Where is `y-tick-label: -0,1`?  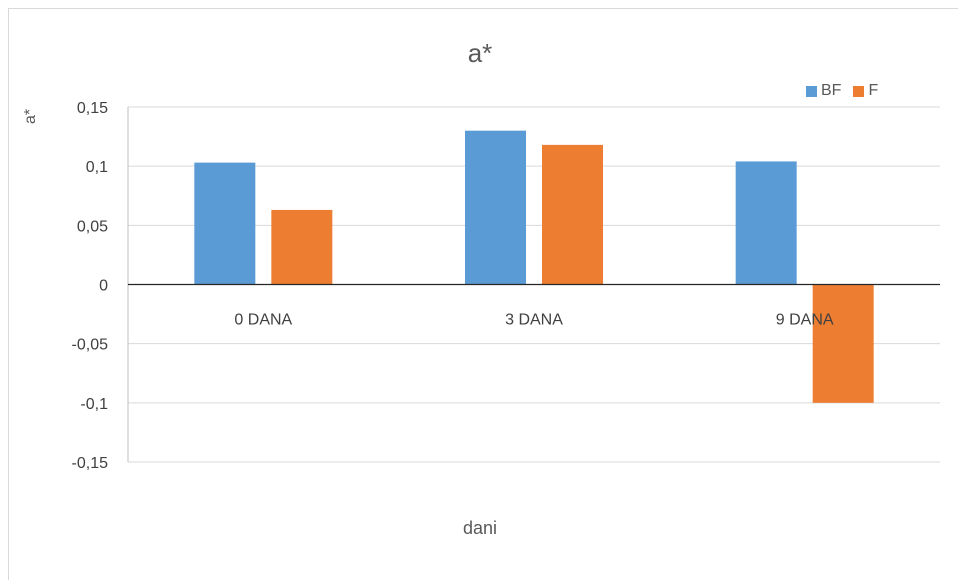
y-tick-label: -0,1 is located at coordinates (94, 404).